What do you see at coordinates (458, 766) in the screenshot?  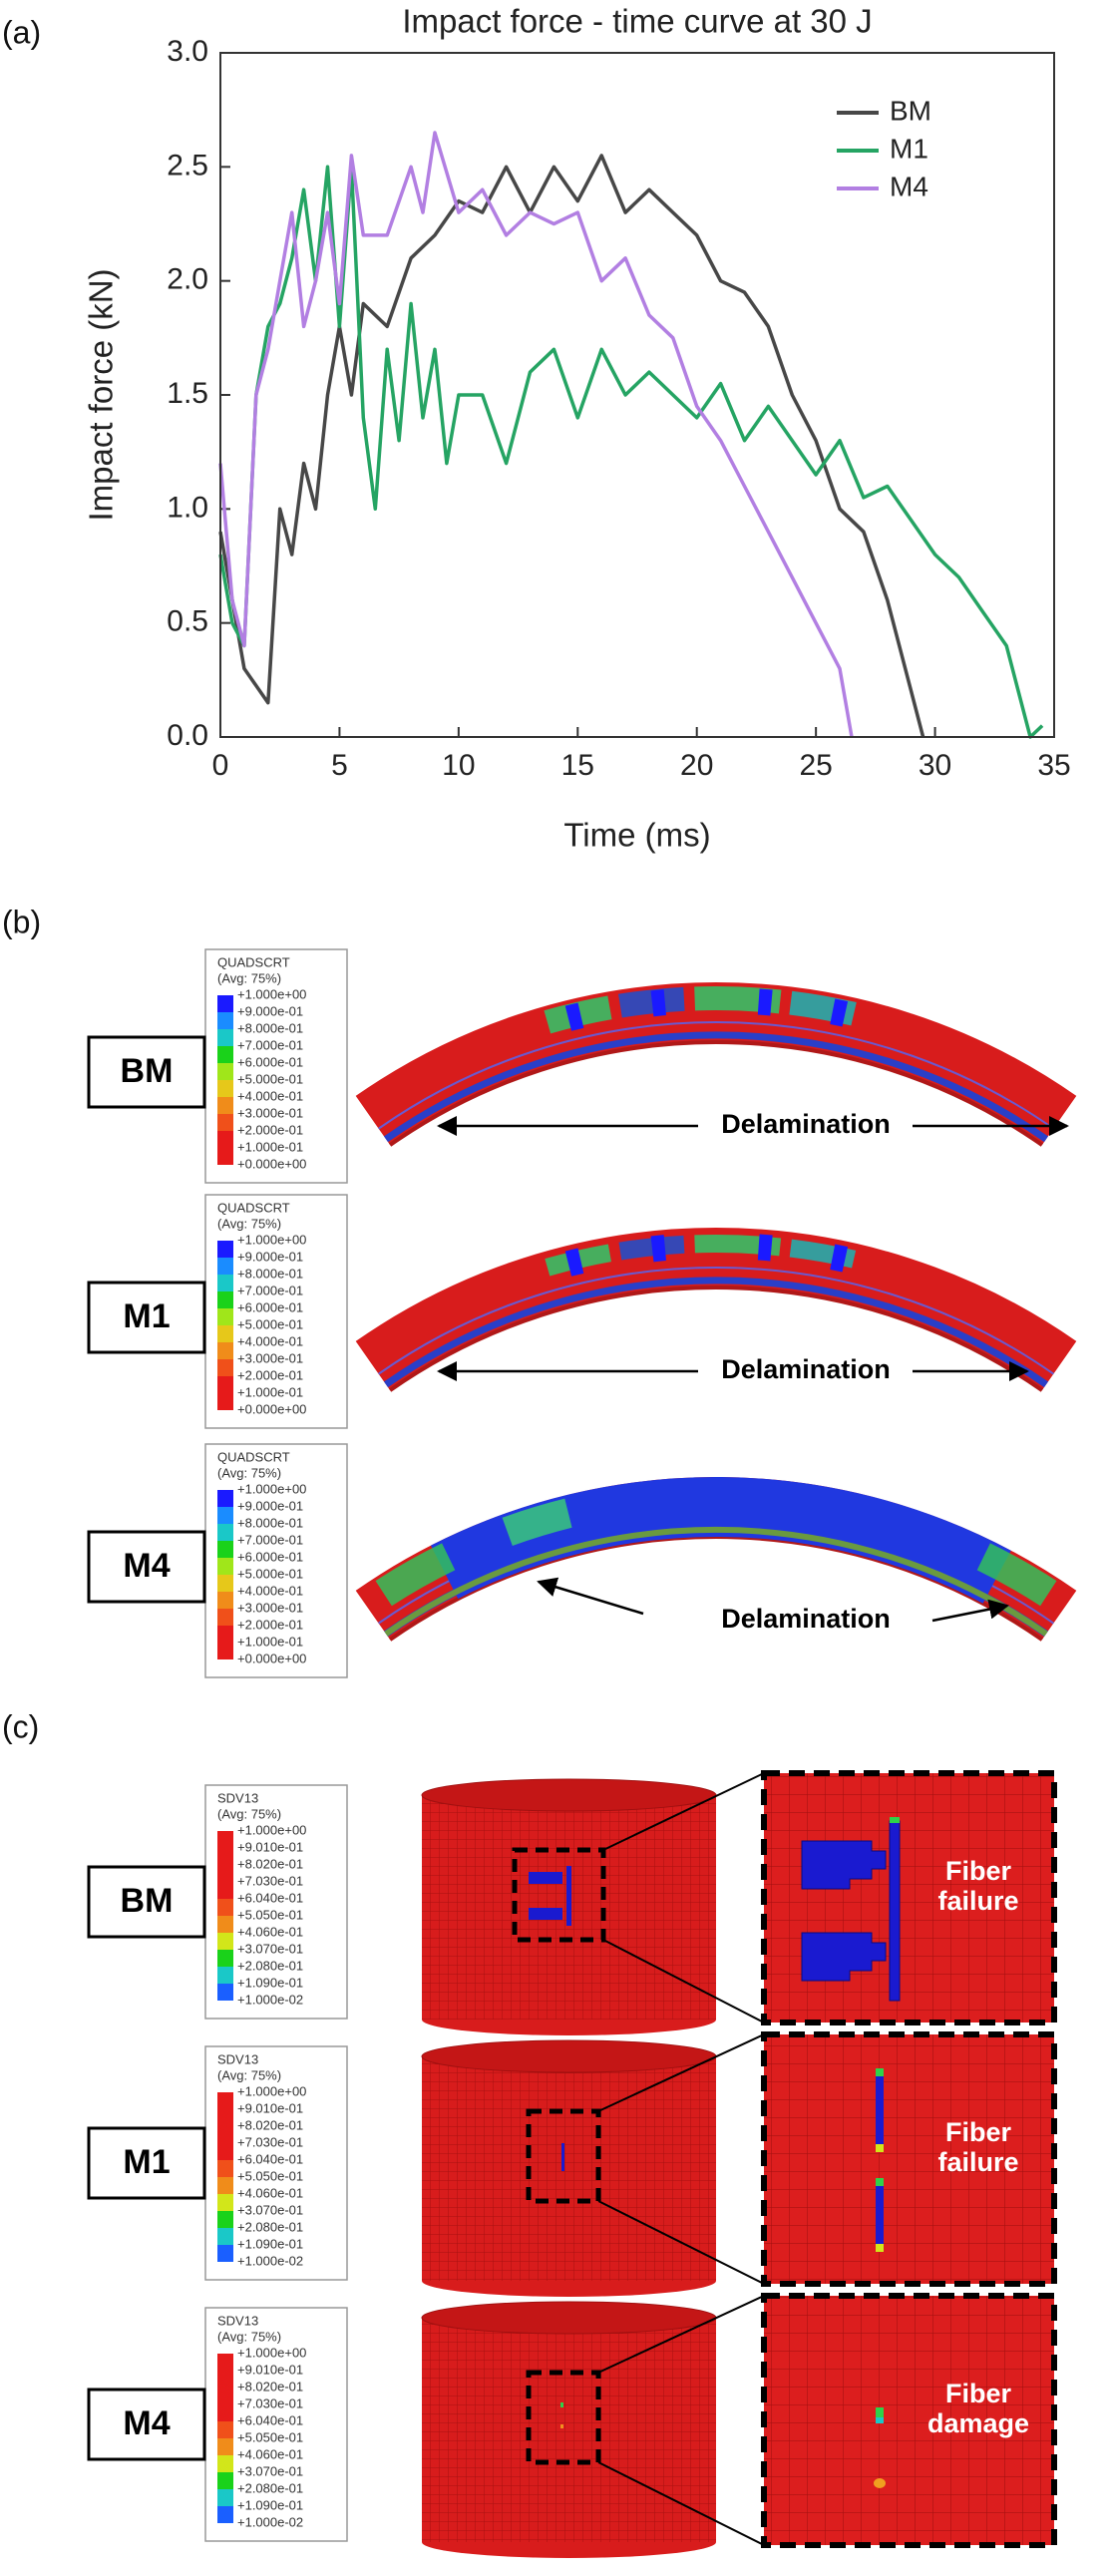 I see `x-tick-label: 10` at bounding box center [458, 766].